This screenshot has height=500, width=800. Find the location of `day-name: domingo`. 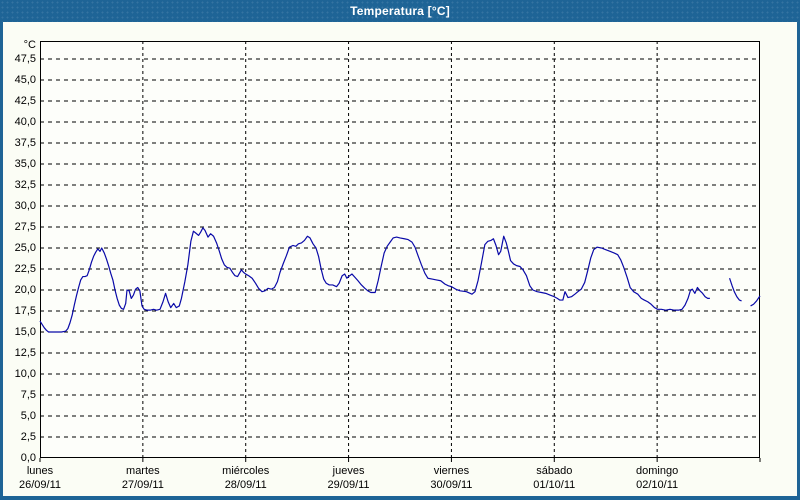

day-name: domingo is located at coordinates (657, 471).